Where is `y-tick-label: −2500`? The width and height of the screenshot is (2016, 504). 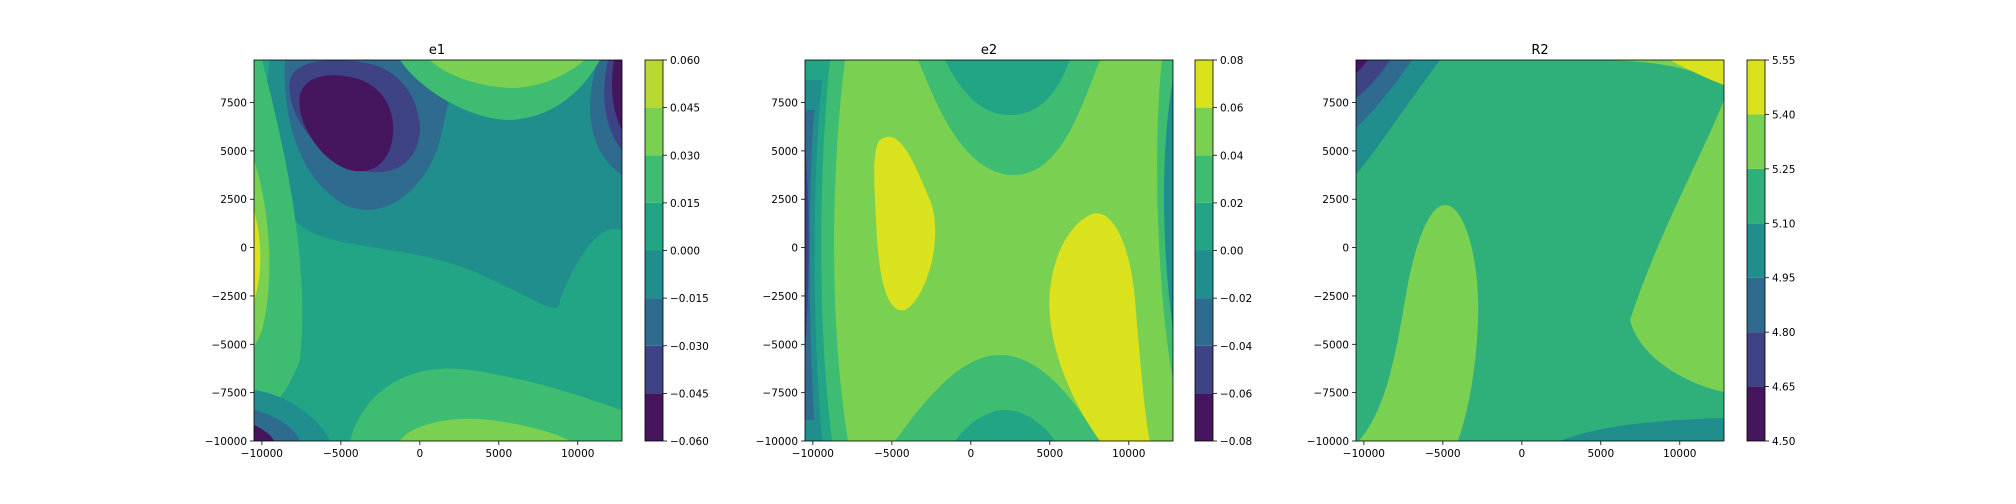 y-tick-label: −2500 is located at coordinates (229, 297).